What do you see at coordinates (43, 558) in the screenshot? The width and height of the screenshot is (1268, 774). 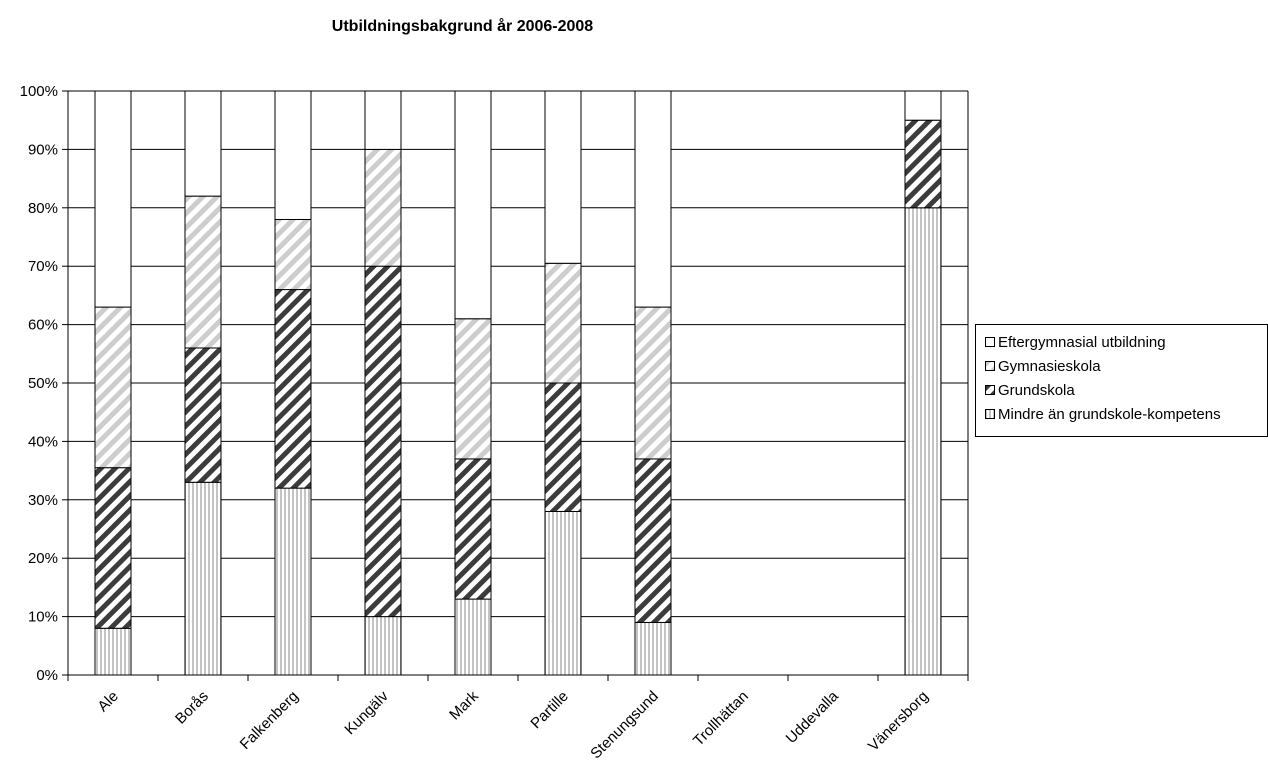 I see `y-tick-label: 20%` at bounding box center [43, 558].